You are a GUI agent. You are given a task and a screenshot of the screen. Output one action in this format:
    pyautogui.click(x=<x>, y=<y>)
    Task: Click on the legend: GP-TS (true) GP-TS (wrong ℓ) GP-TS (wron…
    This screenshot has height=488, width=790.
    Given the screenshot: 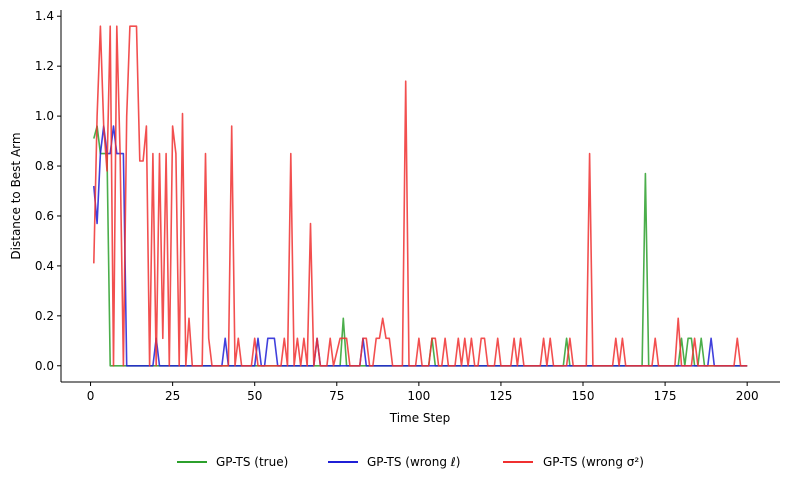 What is the action you would take?
    pyautogui.click(x=410, y=462)
    